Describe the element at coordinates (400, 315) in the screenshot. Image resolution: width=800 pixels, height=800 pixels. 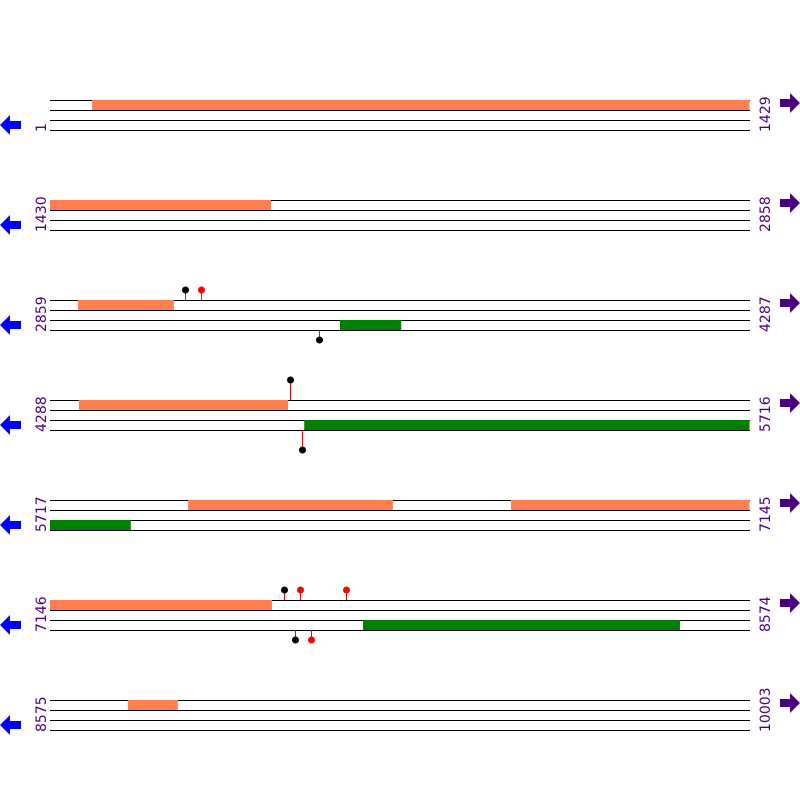
I see `sequence-row: 2859 4287` at that location.